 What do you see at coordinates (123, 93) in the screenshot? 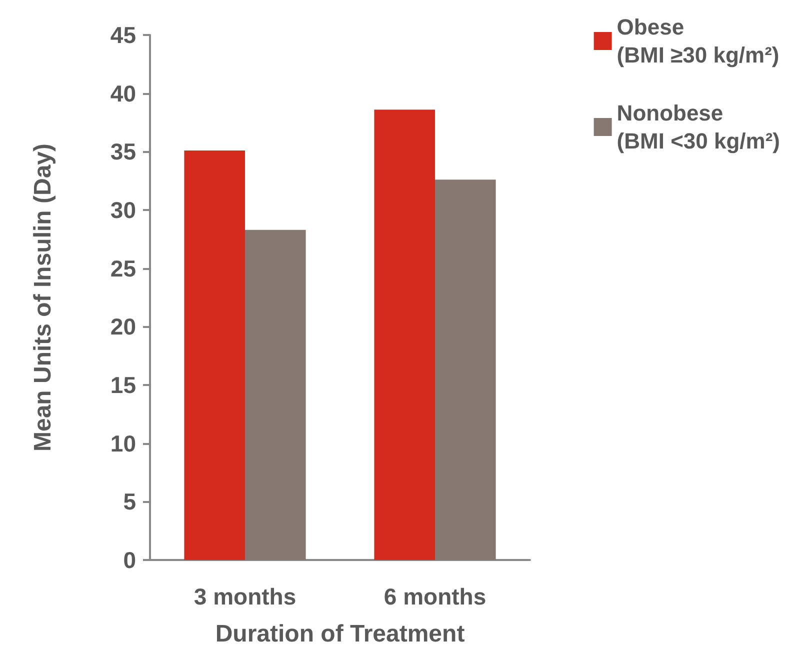
I see `y-tick-label: 40` at bounding box center [123, 93].